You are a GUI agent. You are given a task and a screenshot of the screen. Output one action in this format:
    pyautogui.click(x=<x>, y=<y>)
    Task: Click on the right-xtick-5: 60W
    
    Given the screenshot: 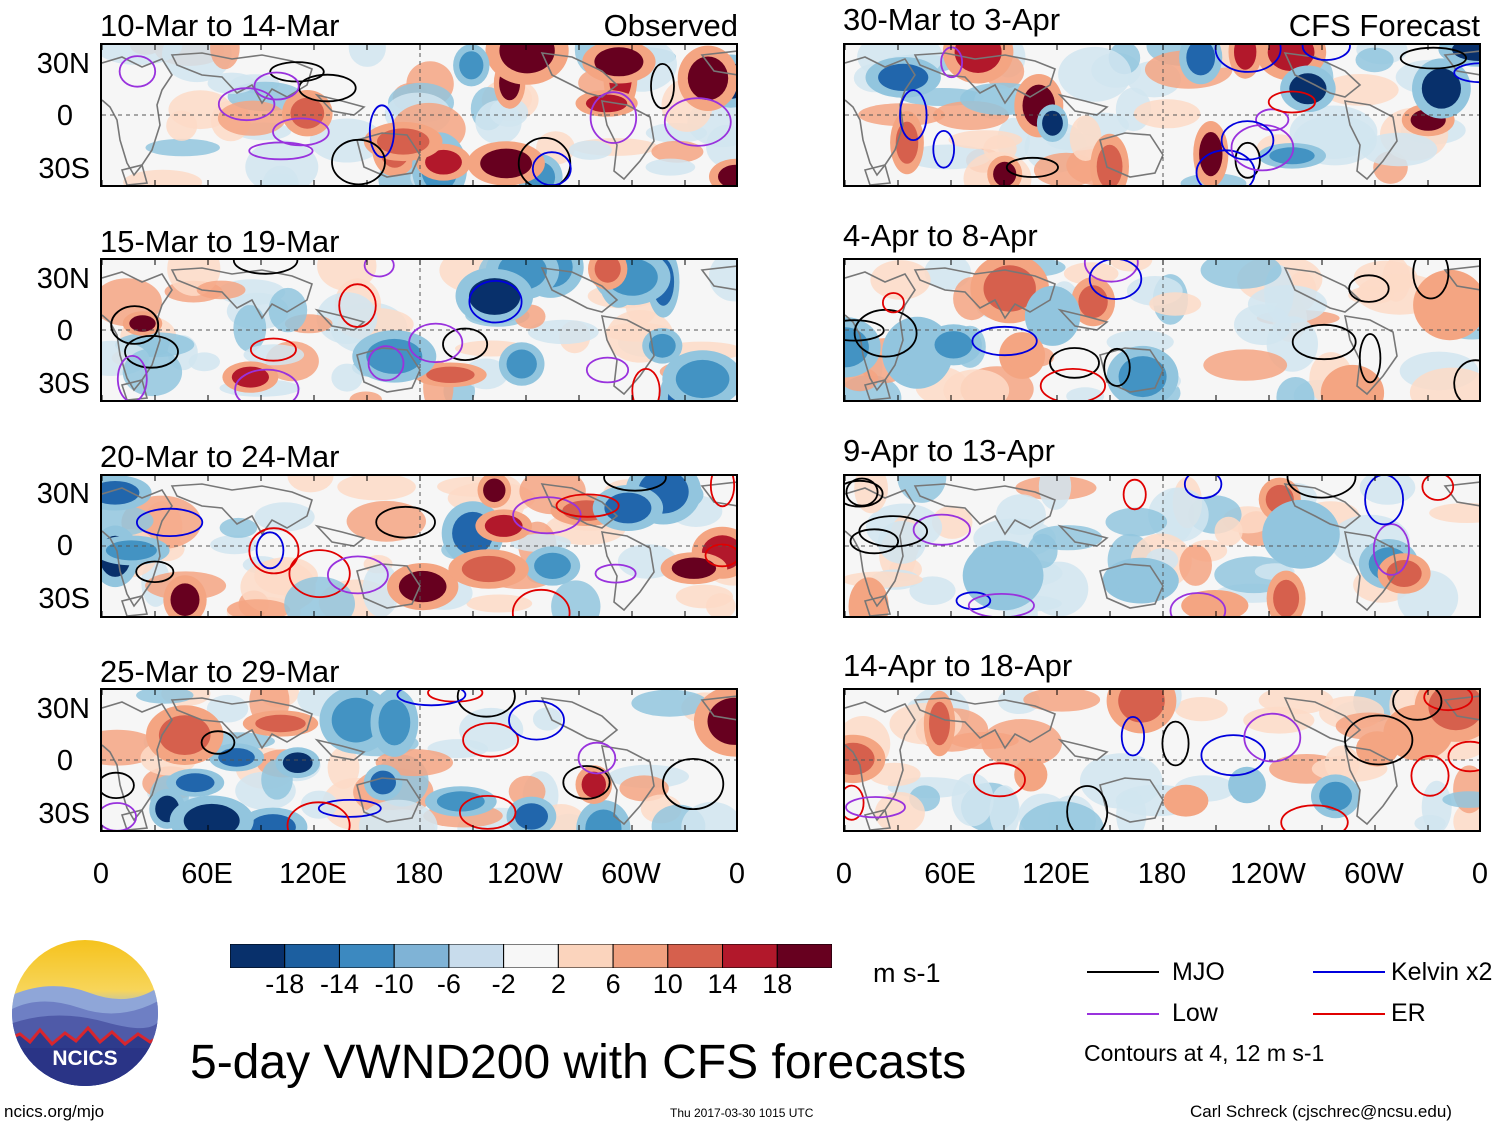 What is the action you would take?
    pyautogui.click(x=1374, y=874)
    